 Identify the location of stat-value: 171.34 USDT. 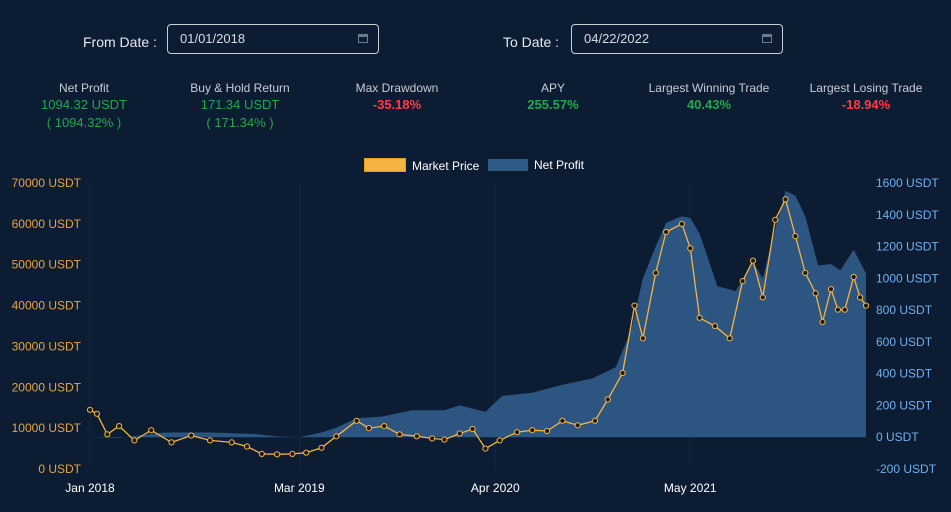
(240, 104).